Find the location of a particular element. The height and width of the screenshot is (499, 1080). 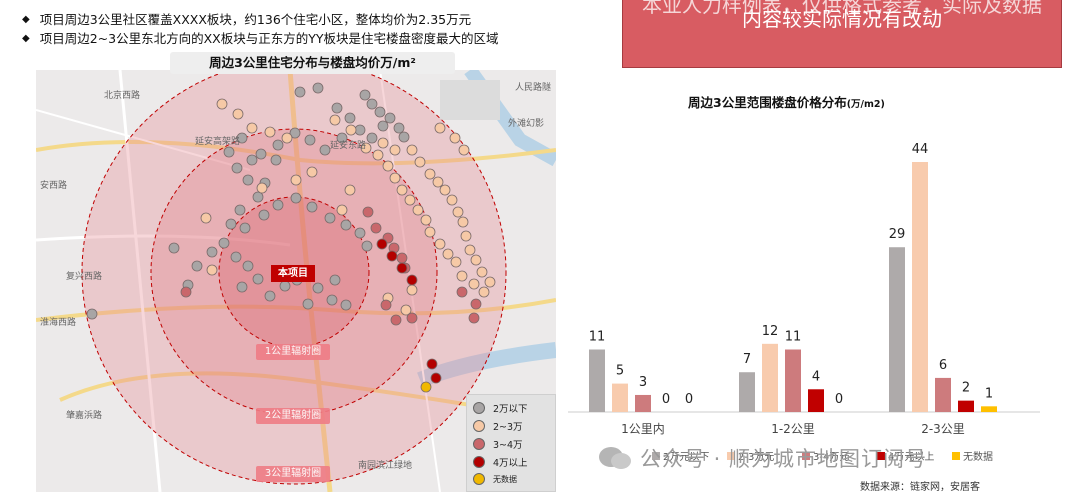

bar-value-label: 5 is located at coordinates (620, 371).